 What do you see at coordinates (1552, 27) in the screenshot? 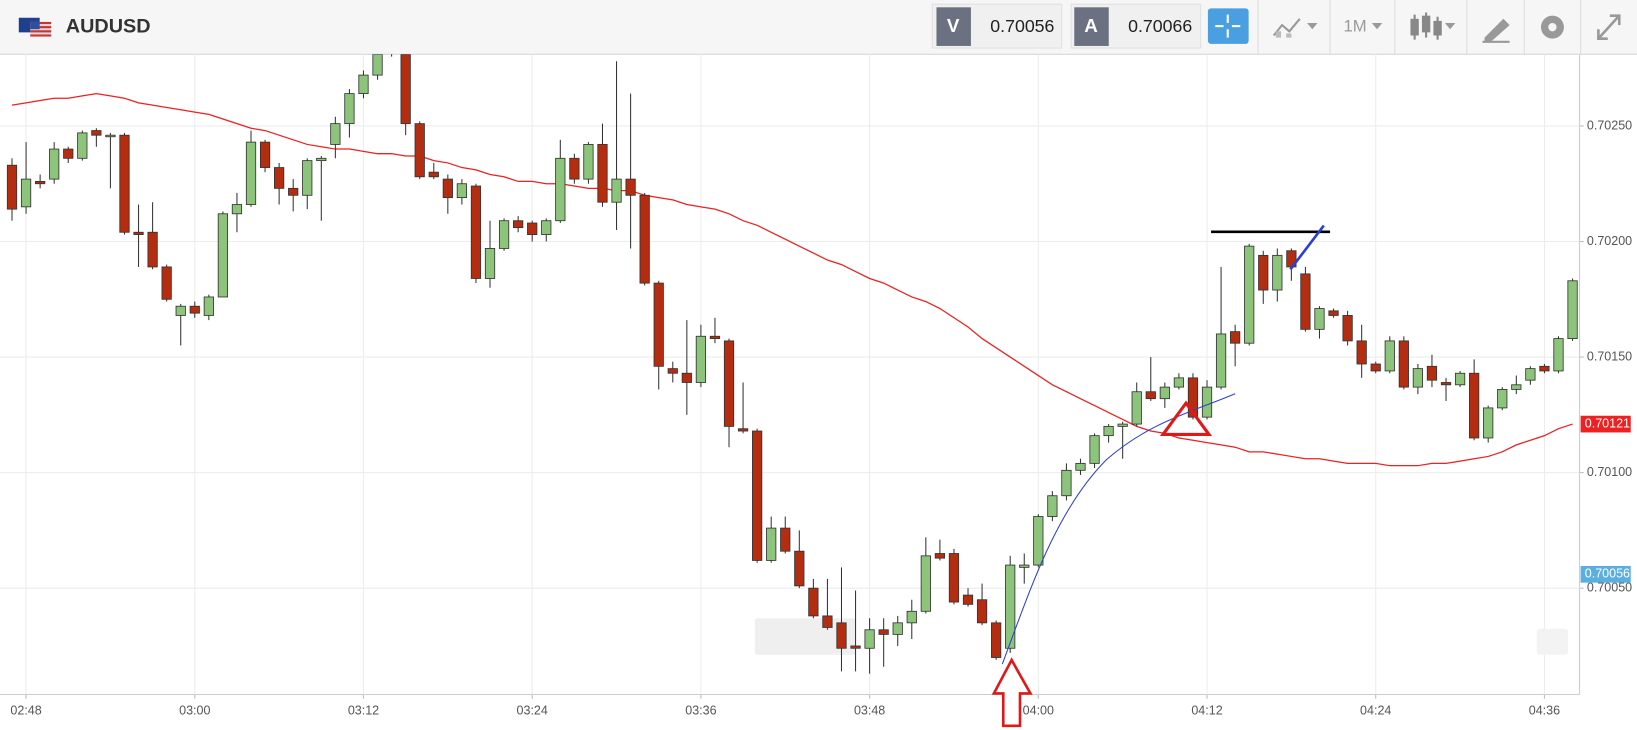
I see `settings-button` at bounding box center [1552, 27].